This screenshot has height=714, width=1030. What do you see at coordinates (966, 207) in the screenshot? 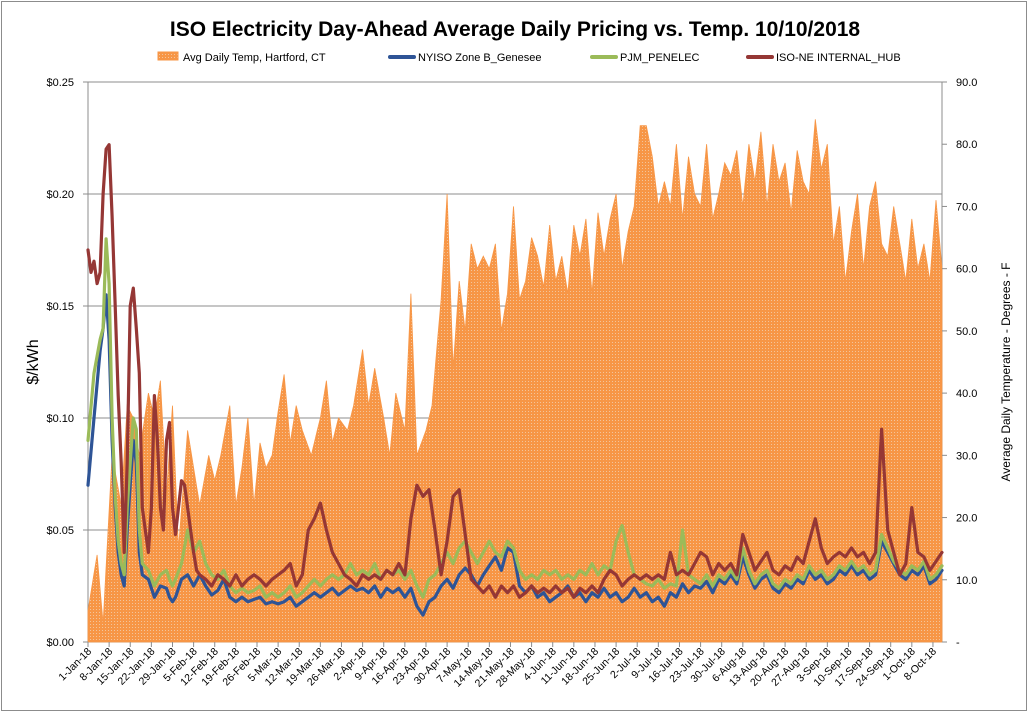
I see `y2-tick-label: 70.0` at bounding box center [966, 207].